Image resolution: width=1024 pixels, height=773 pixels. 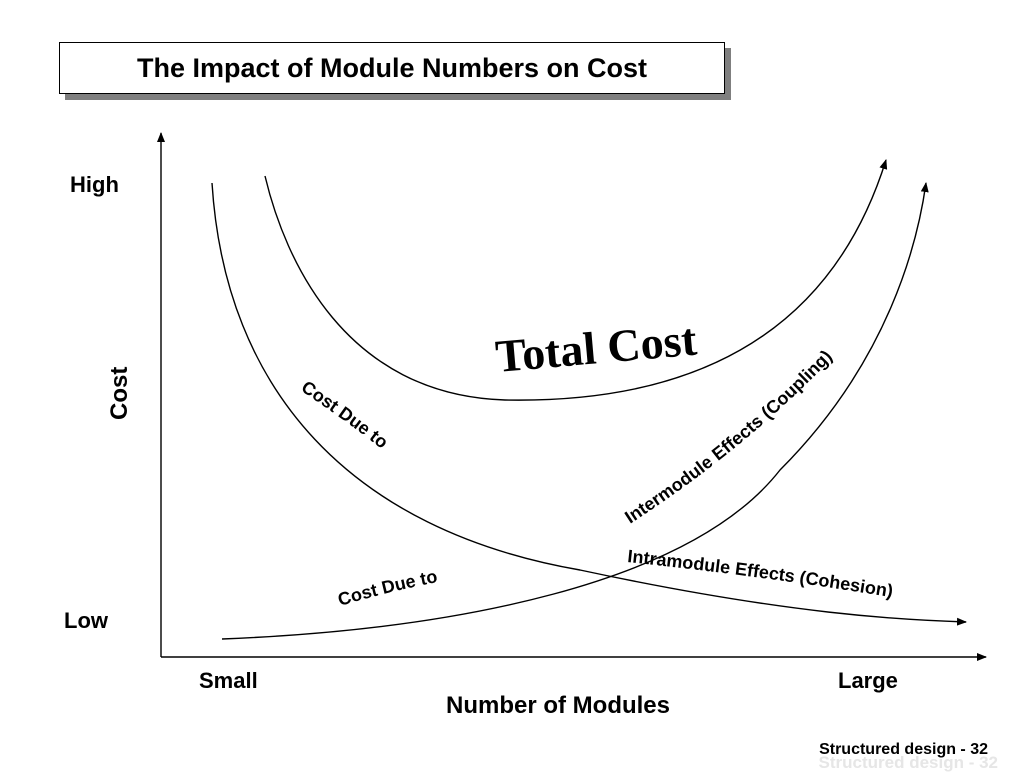 What do you see at coordinates (908, 762) in the screenshot?
I see `footer-shadow: Structured design - 32` at bounding box center [908, 762].